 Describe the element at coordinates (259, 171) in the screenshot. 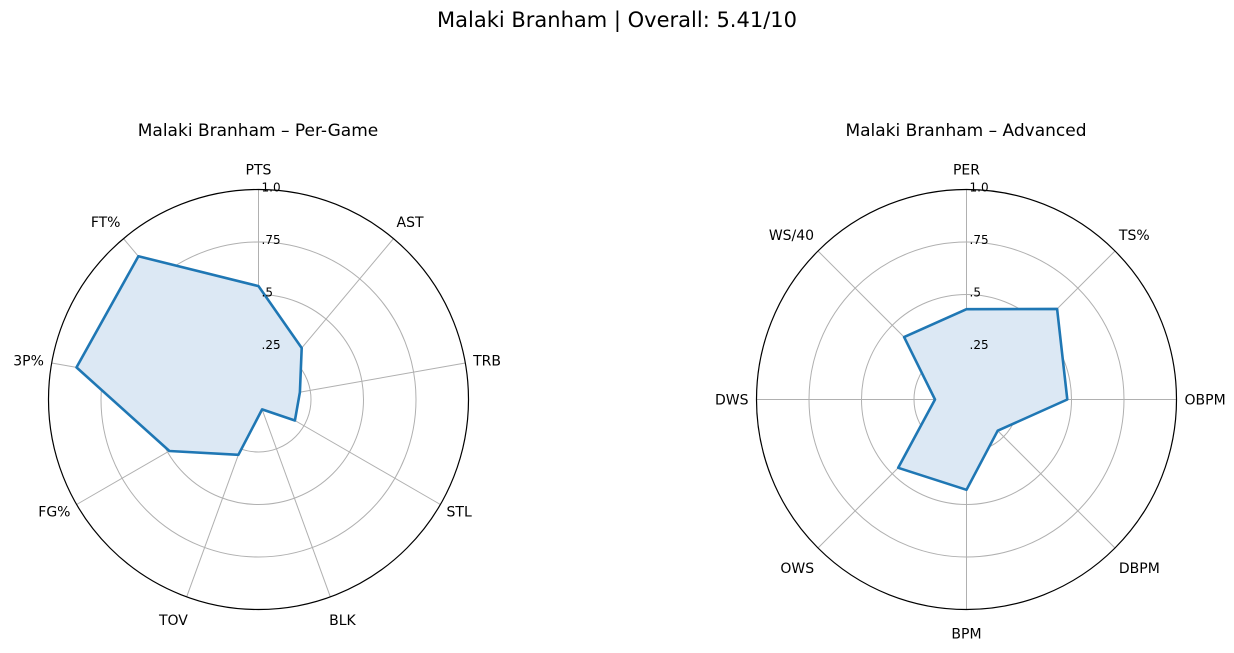

I see `per-game-axis-label-pts: PTS` at that location.